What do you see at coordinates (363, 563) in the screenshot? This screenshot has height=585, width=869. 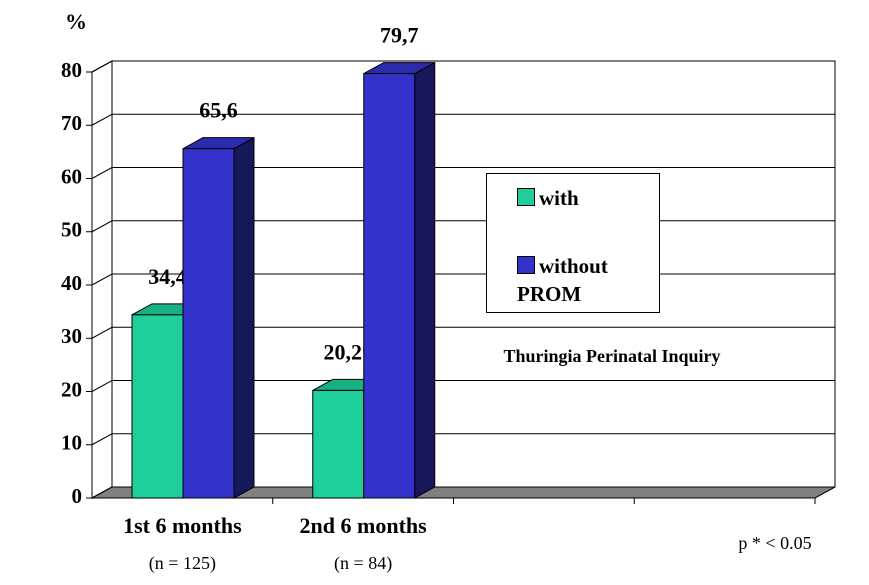 I see `x-tick-note: (n = 84)` at bounding box center [363, 563].